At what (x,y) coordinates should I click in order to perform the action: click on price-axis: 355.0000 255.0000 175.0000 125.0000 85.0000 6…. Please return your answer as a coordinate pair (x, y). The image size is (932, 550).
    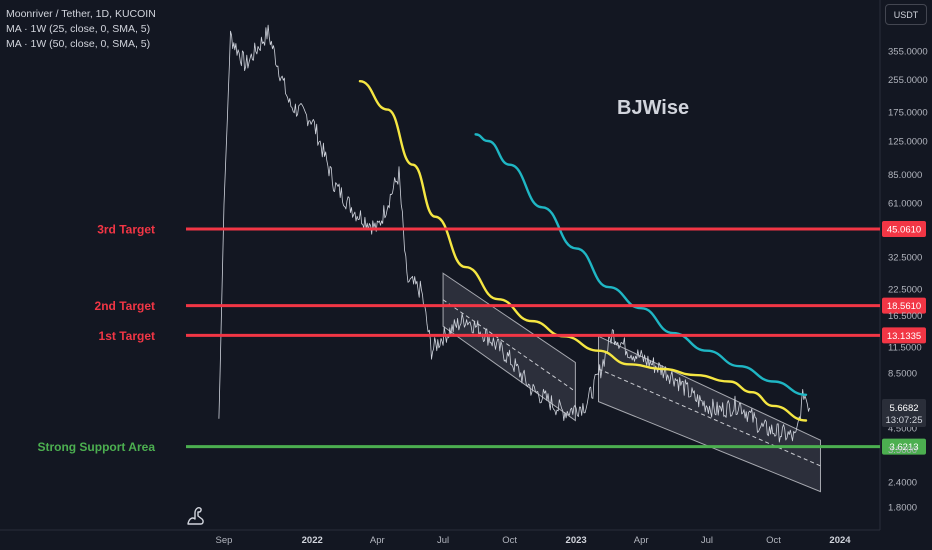
    Looking at the image, I should click on (905, 279).